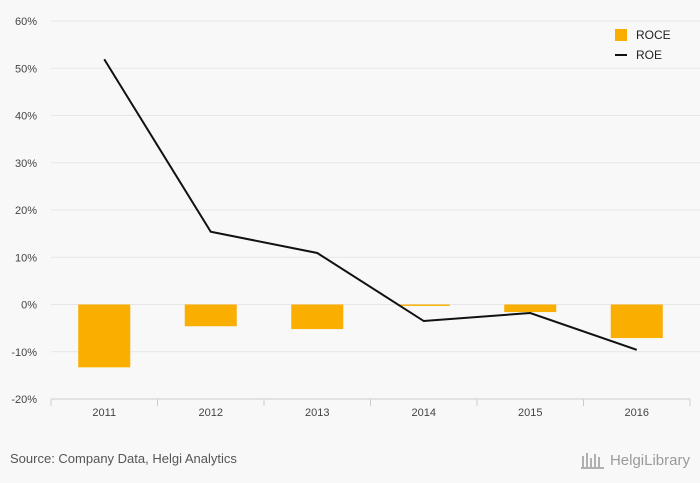 Image resolution: width=700 pixels, height=483 pixels. I want to click on x-tick-label: 2012, so click(211, 413).